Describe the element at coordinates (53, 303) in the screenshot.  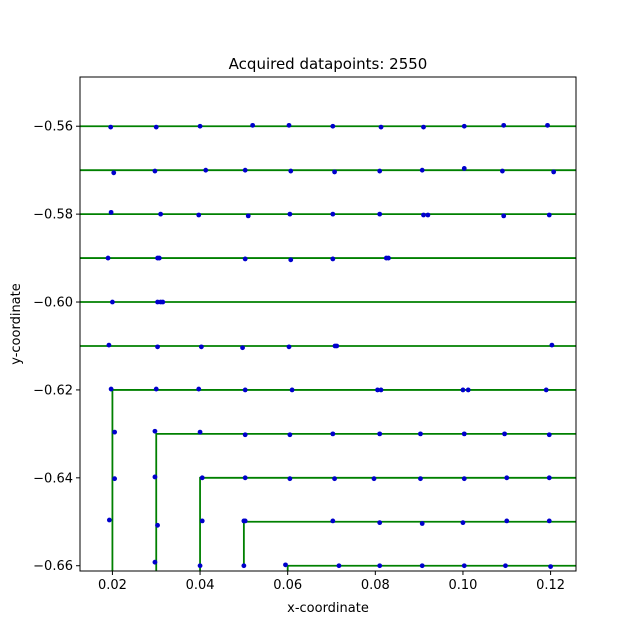
I see `y-tick-label: −0.60` at that location.